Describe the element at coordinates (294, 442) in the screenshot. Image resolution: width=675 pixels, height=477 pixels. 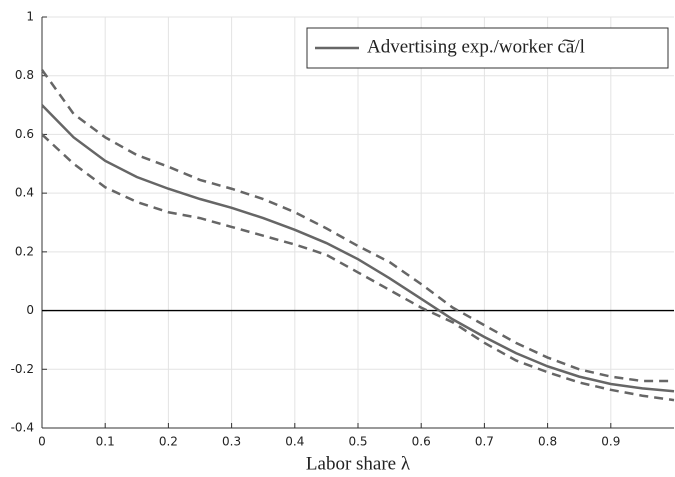
I see `x-tick-label: 0.4` at that location.